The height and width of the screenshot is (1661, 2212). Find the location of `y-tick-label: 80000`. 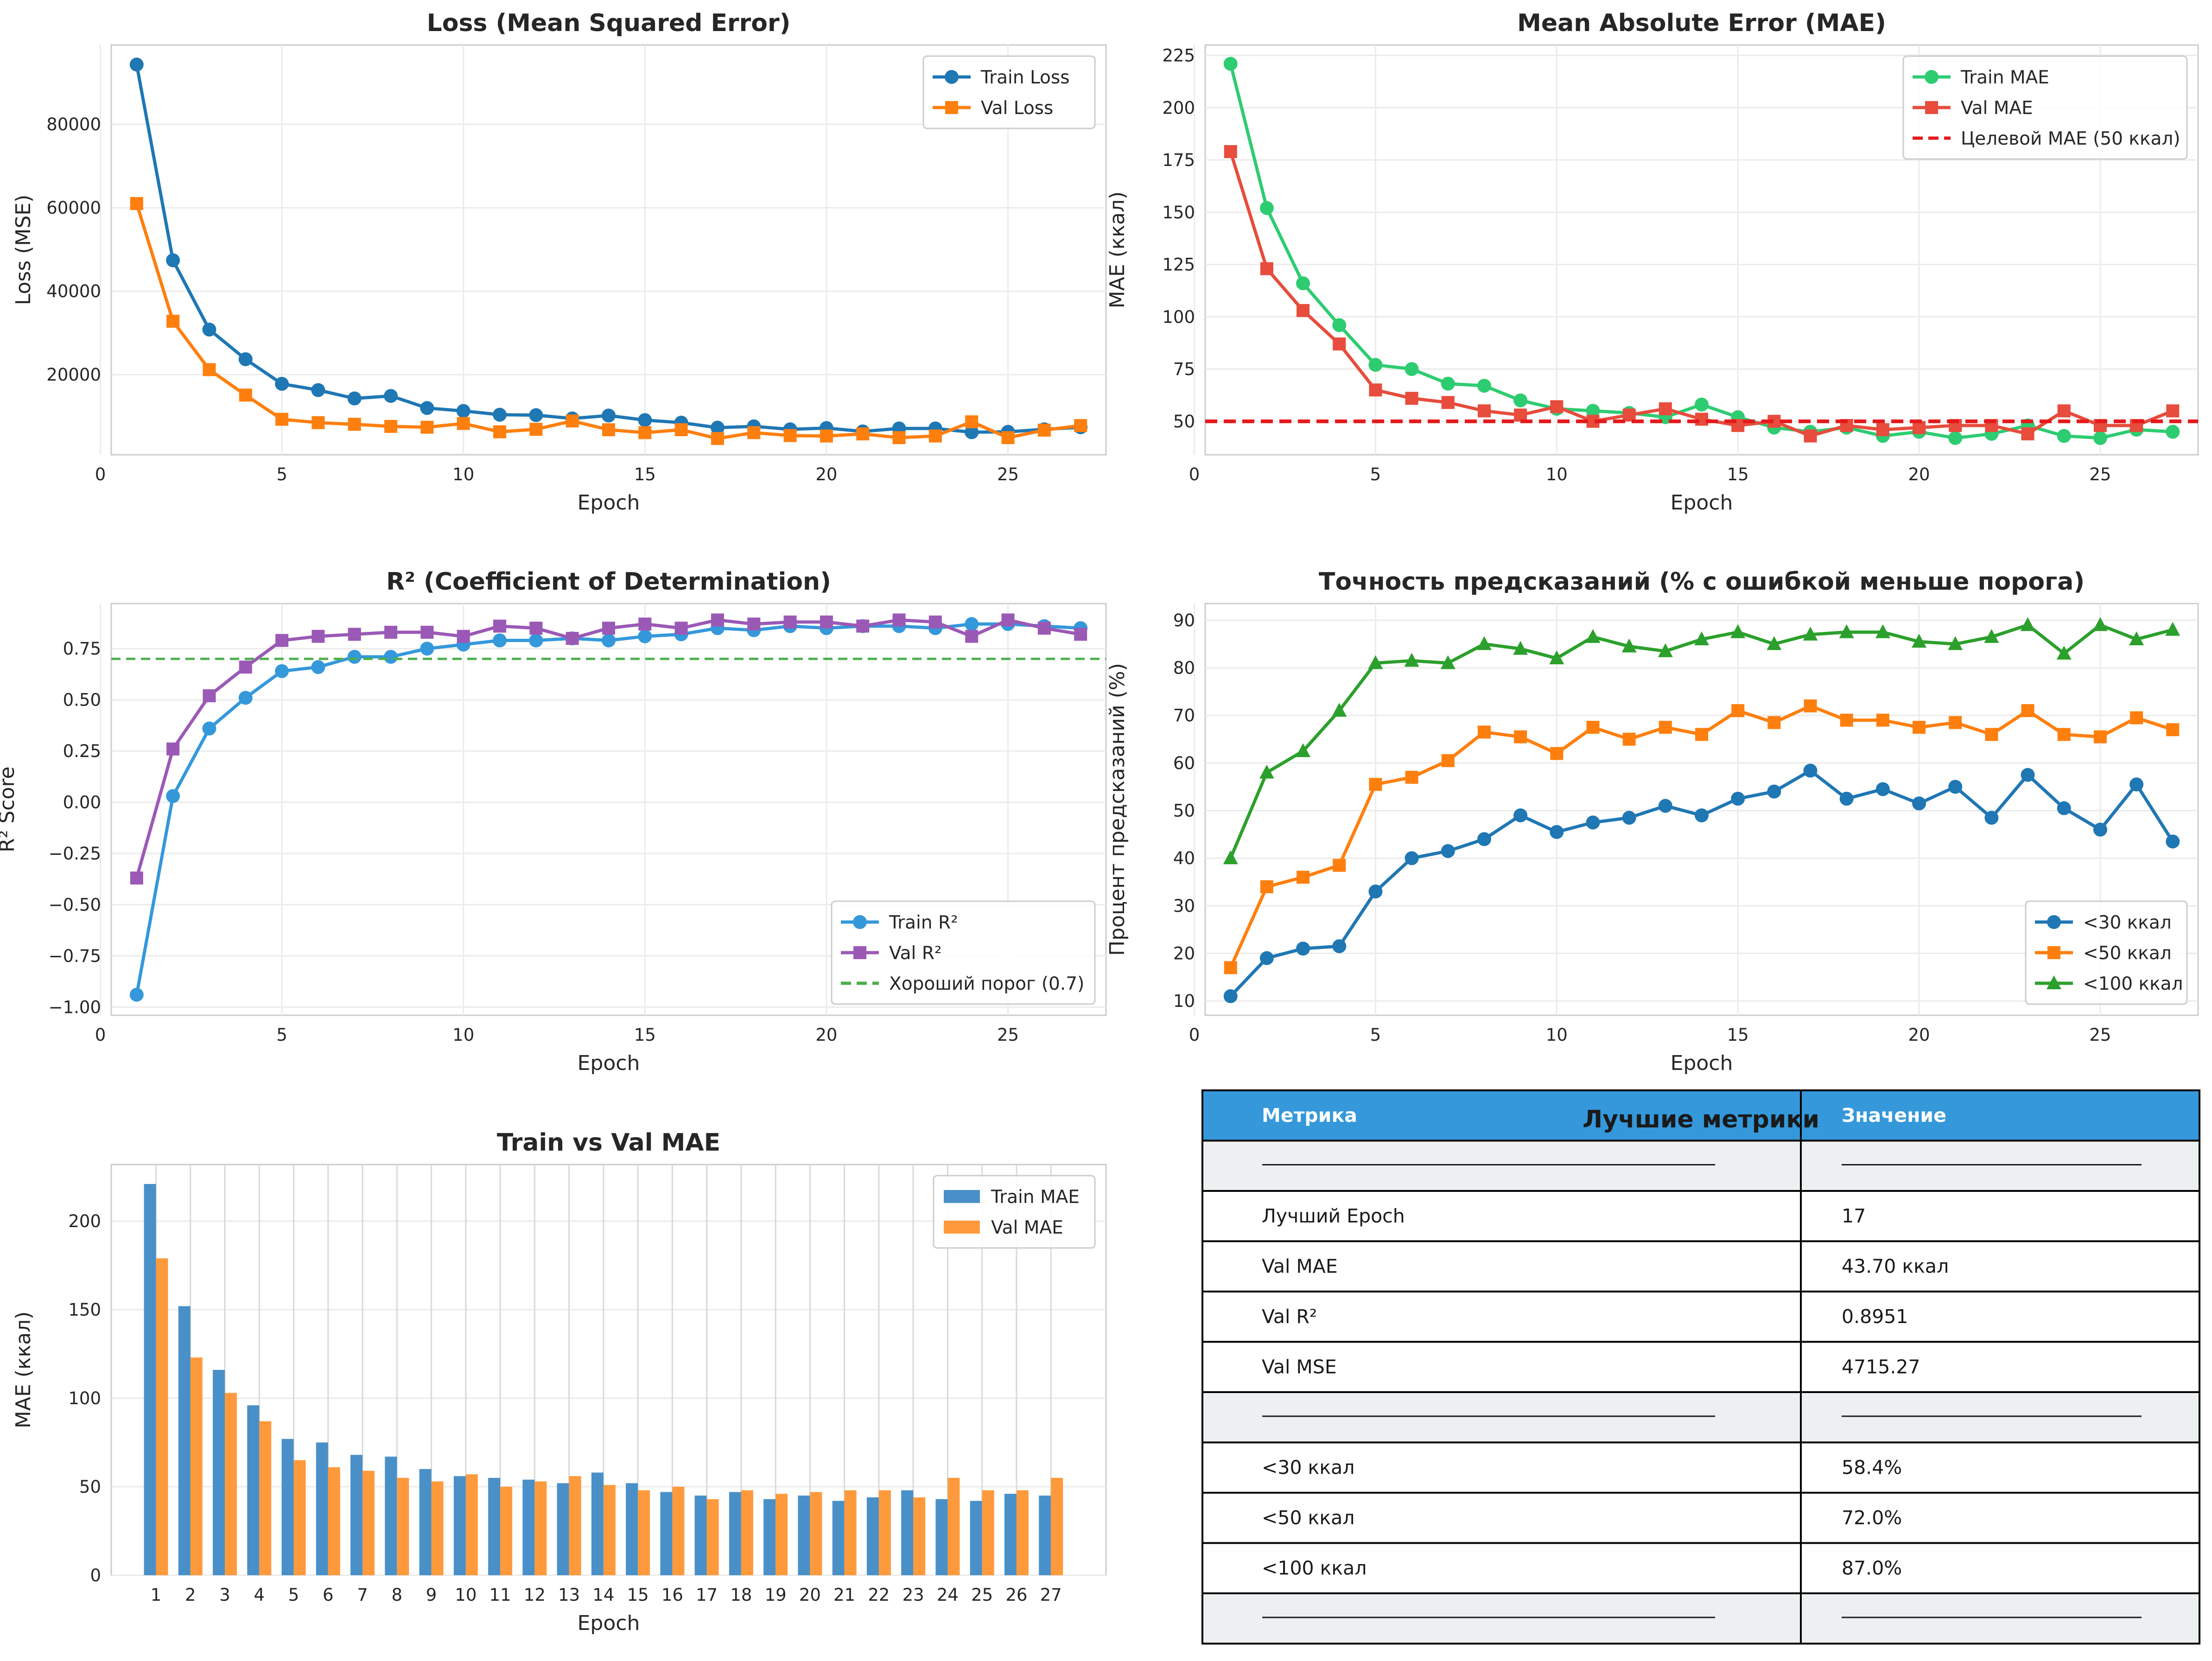

y-tick-label: 80000 is located at coordinates (73, 124).